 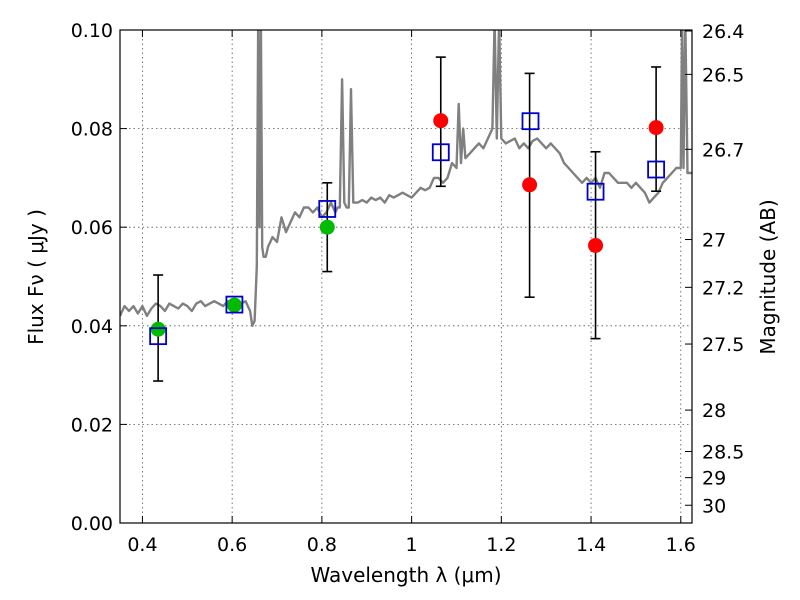 What do you see at coordinates (714, 241) in the screenshot?
I see `right-y-tick-label: 27` at bounding box center [714, 241].